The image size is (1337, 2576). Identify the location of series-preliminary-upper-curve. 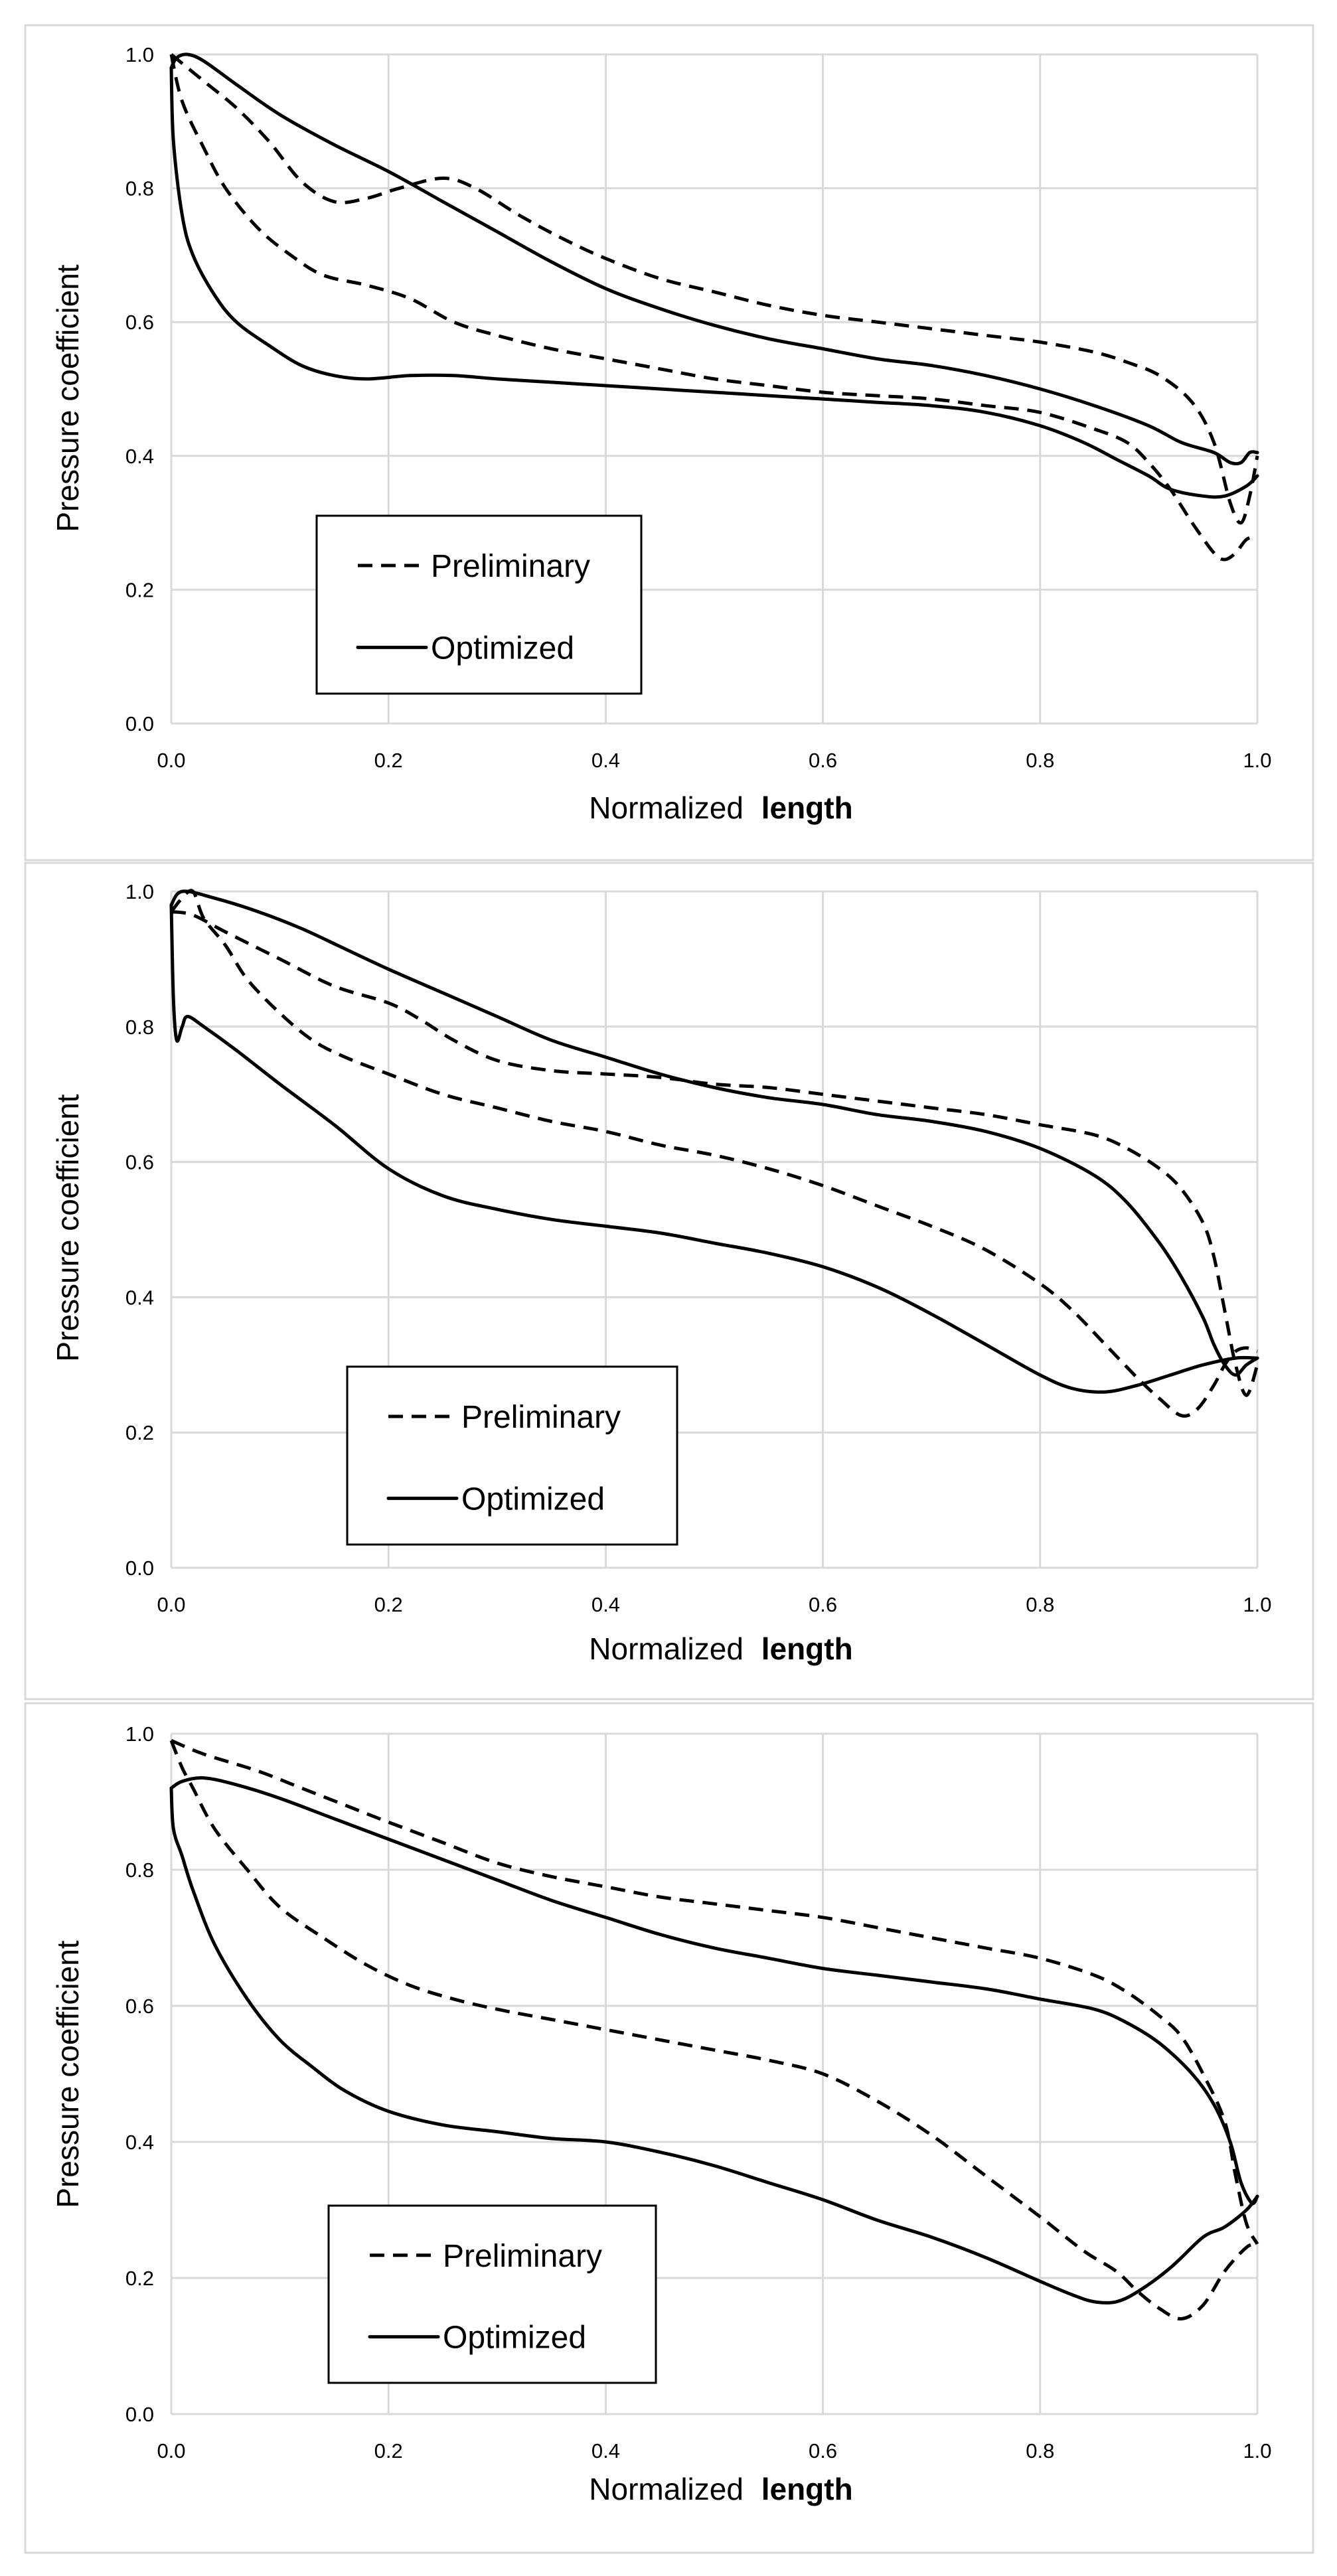
(714, 289).